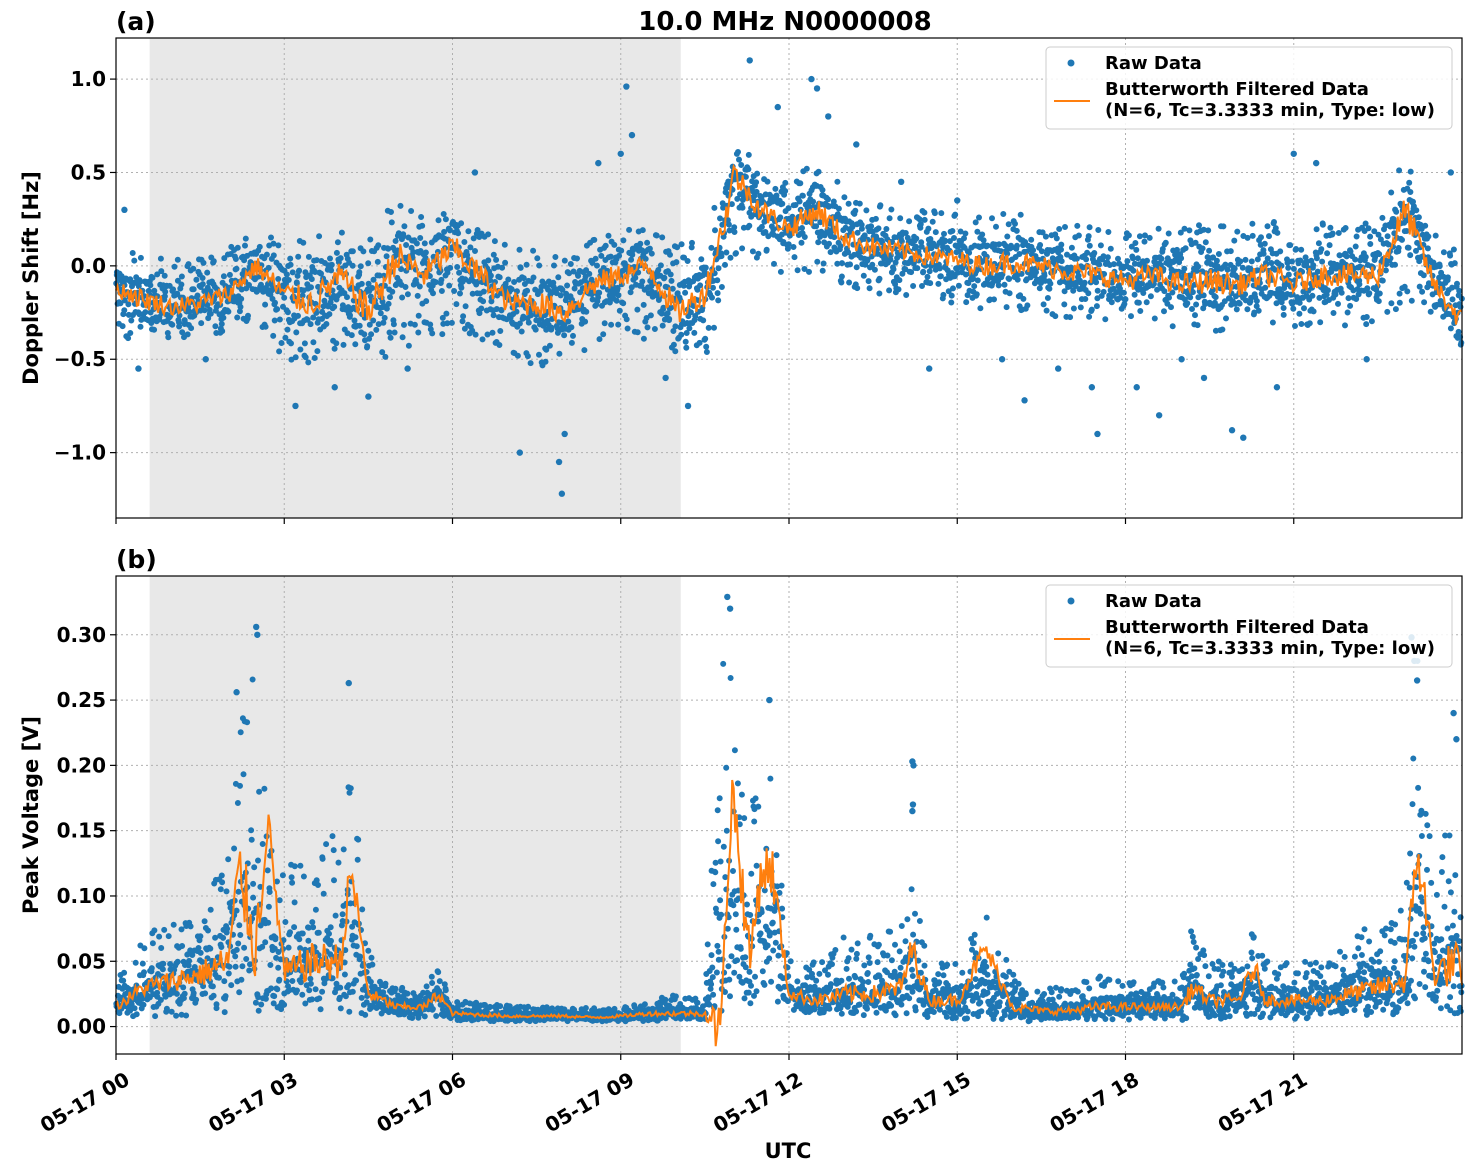 The image size is (1472, 1172). What do you see at coordinates (590, 1102) in the screenshot?
I see `b-x-tick-label-3: 05-17 09` at bounding box center [590, 1102].